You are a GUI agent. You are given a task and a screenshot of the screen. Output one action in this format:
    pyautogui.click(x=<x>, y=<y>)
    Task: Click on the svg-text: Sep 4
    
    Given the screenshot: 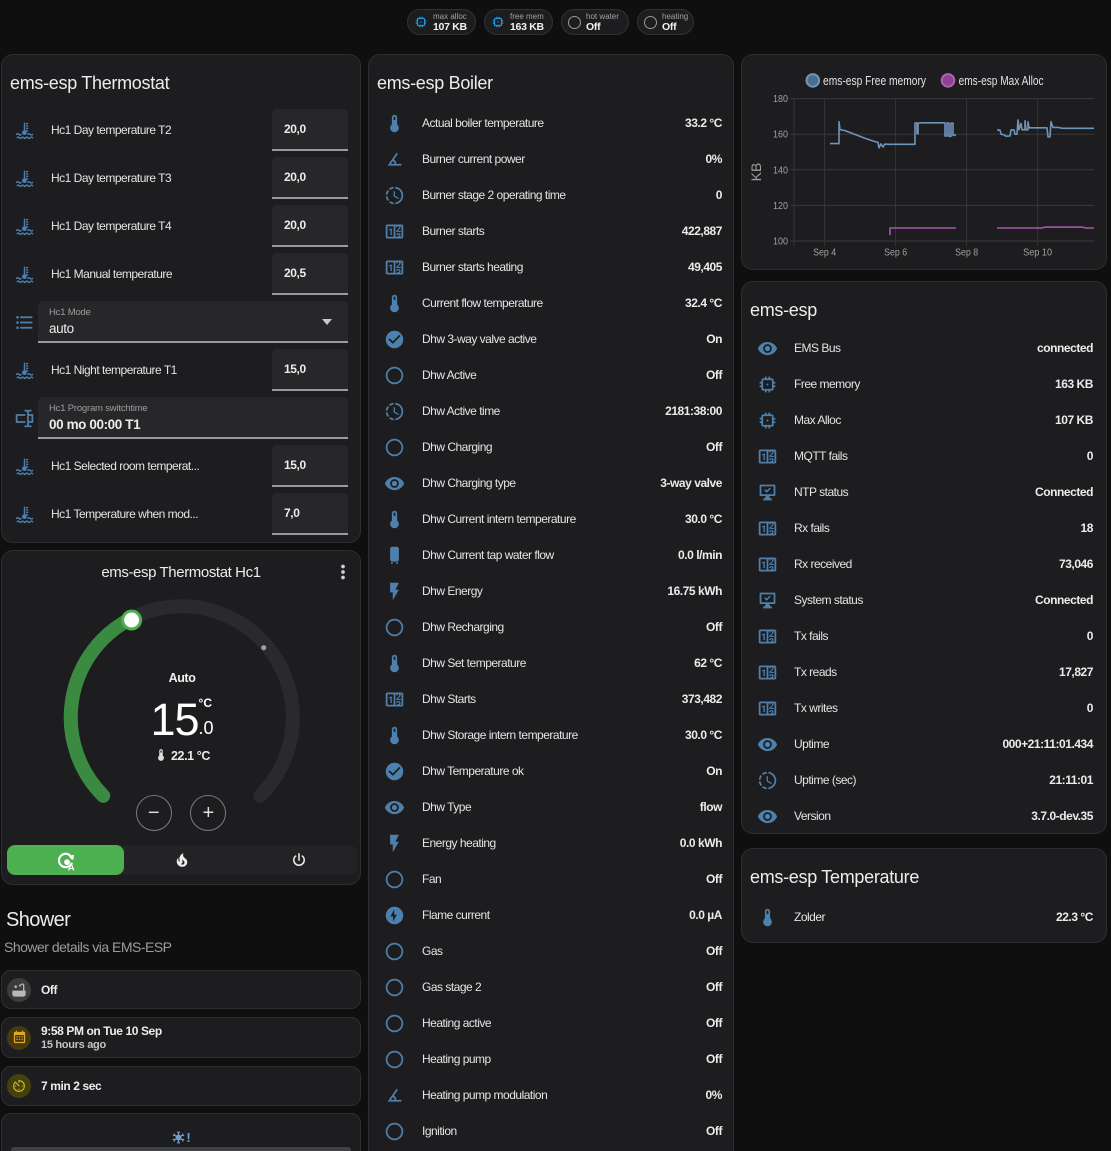 What is the action you would take?
    pyautogui.click(x=824, y=253)
    